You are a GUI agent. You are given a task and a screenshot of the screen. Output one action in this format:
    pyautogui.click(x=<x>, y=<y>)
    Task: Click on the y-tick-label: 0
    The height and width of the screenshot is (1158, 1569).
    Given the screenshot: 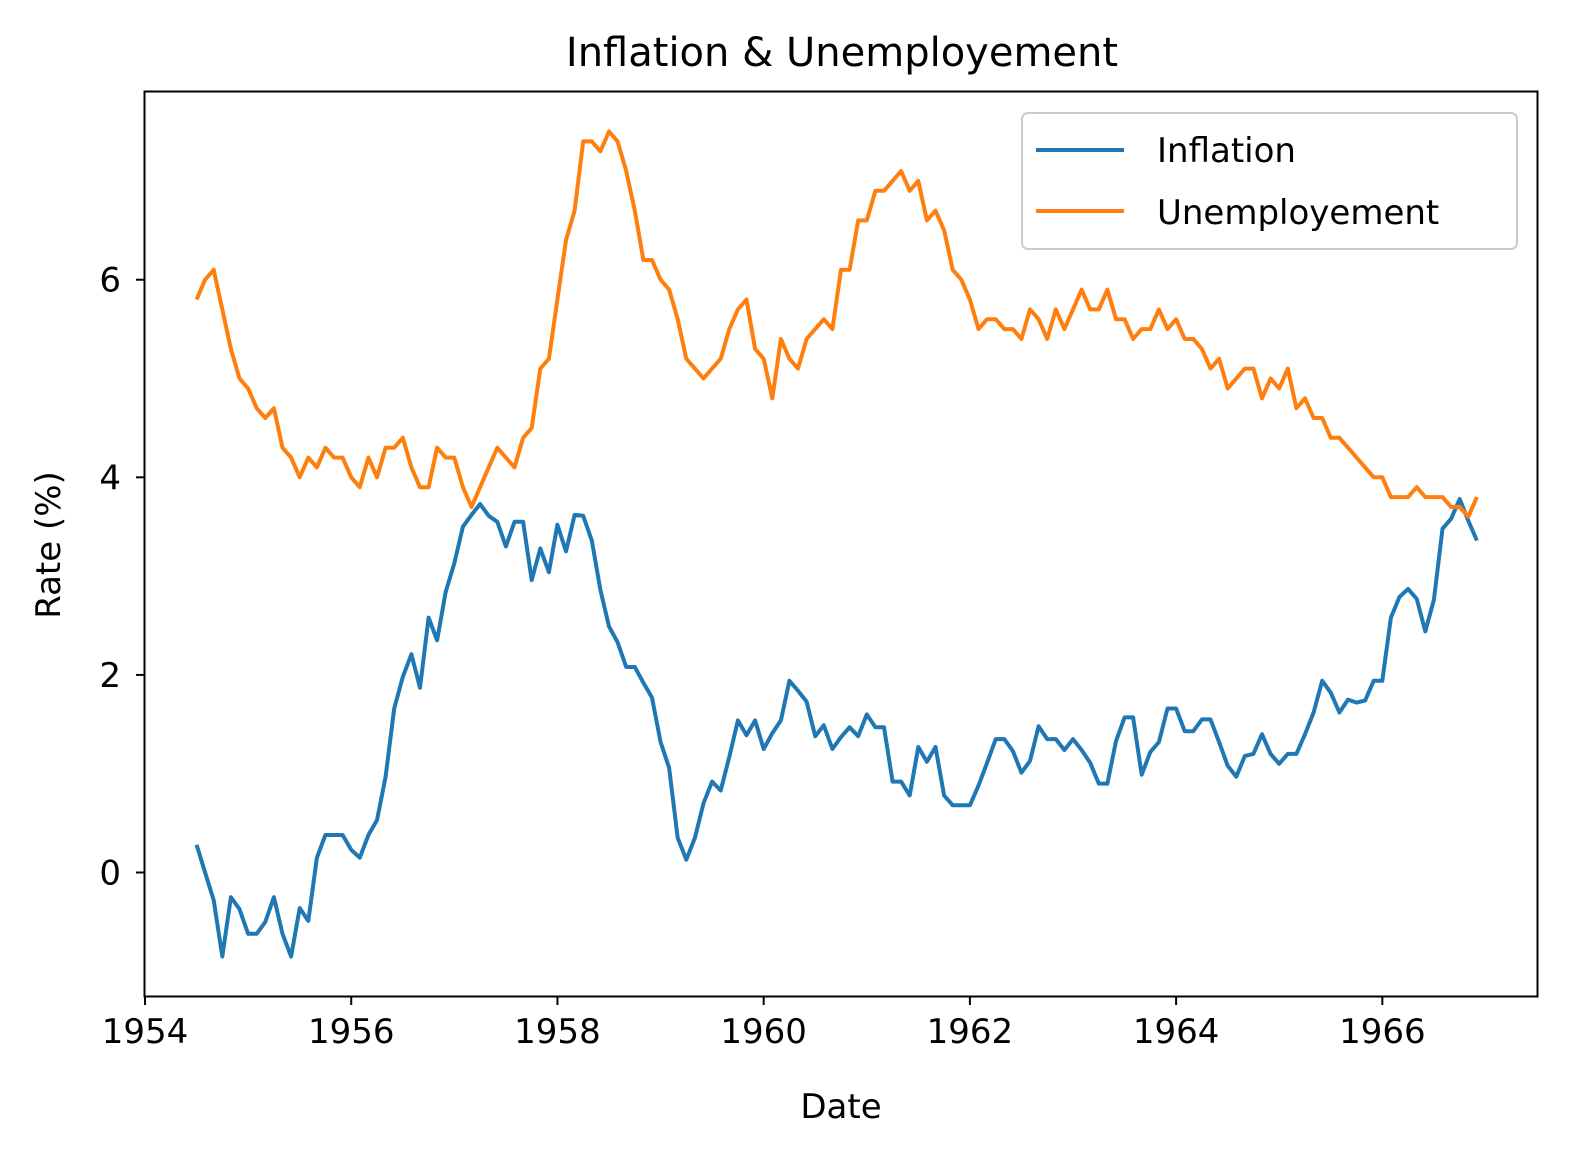 What is the action you would take?
    pyautogui.click(x=110, y=874)
    